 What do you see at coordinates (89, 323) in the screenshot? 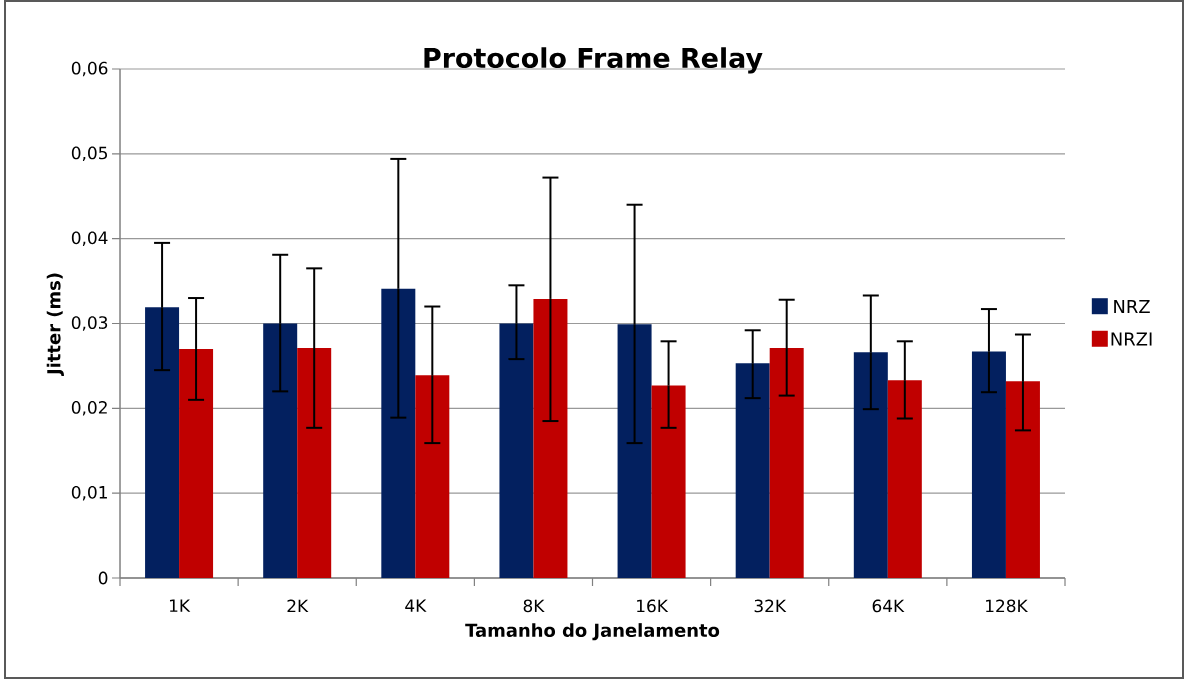
I see `y-tick-label: 0,03` at bounding box center [89, 323].